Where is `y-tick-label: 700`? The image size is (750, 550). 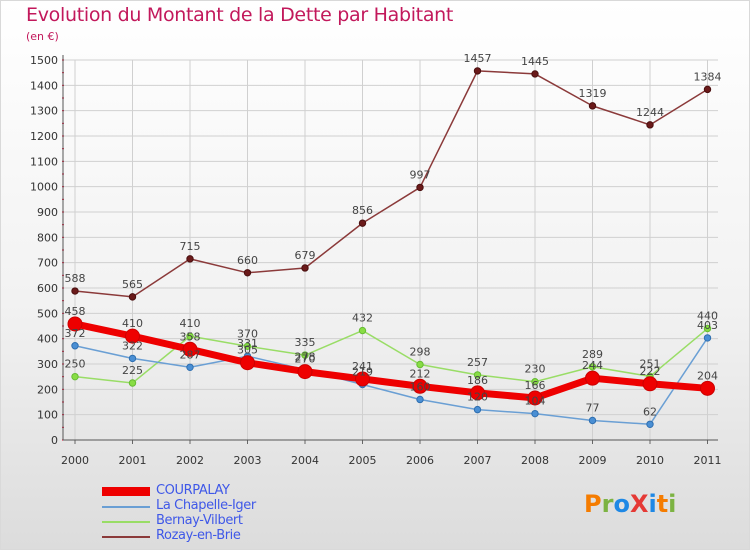 y-tick-label: 700 is located at coordinates (47, 263).